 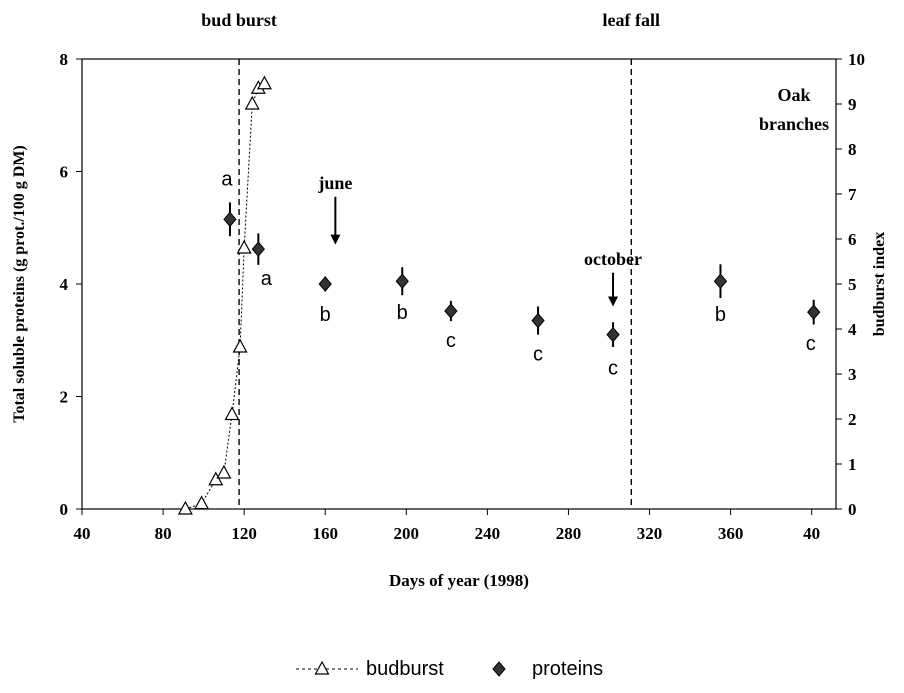 What do you see at coordinates (64, 59) in the screenshot?
I see `y-tick-label-left: 8` at bounding box center [64, 59].